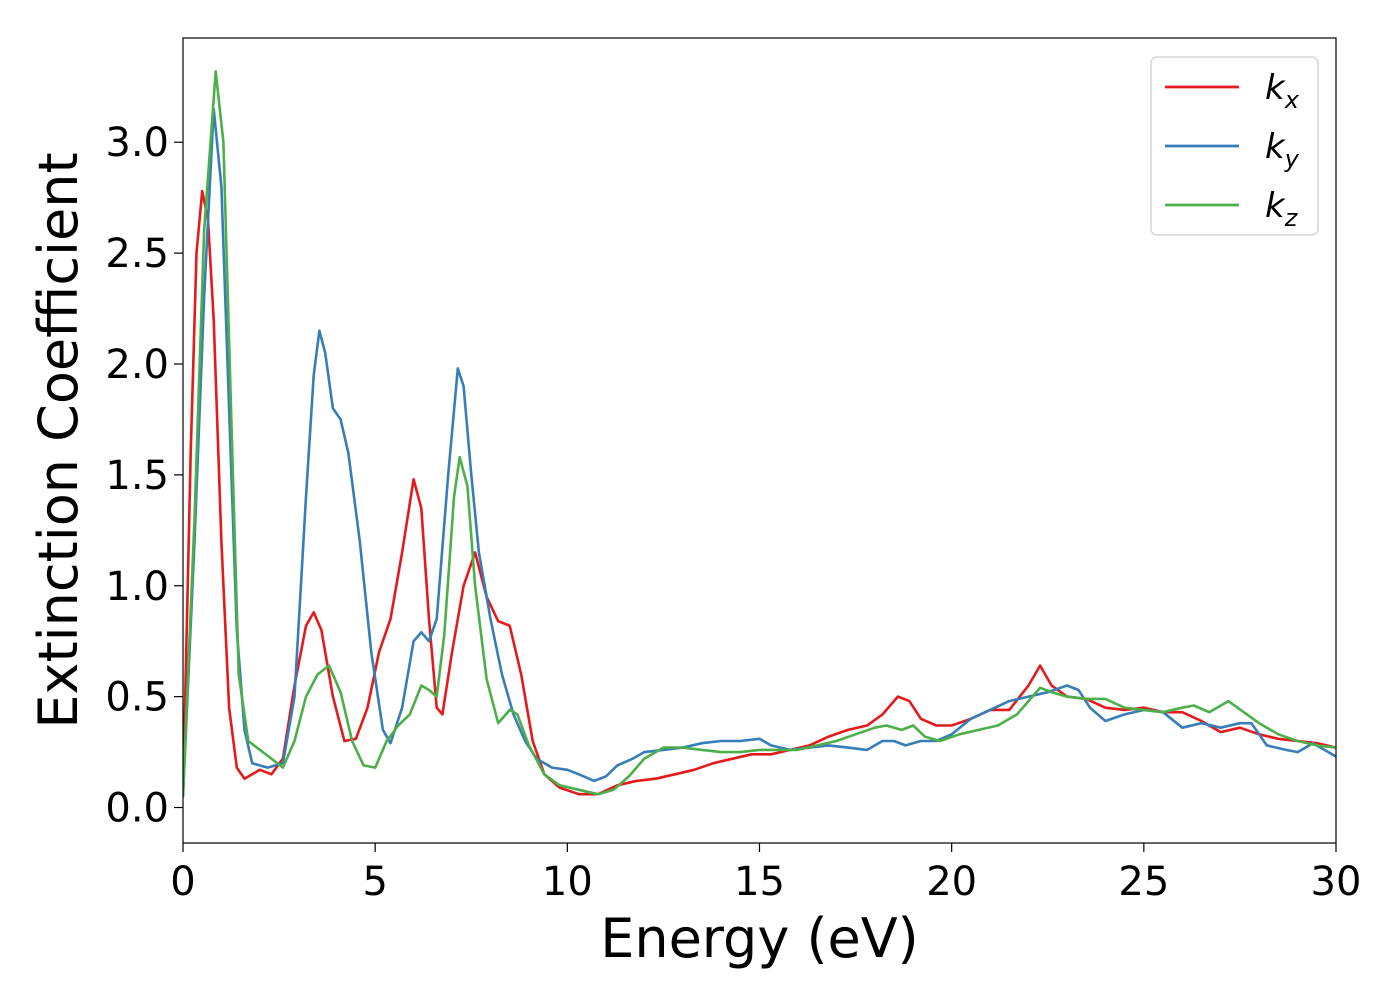 The height and width of the screenshot is (1005, 1400). I want to click on x-tick-label: 5, so click(374, 882).